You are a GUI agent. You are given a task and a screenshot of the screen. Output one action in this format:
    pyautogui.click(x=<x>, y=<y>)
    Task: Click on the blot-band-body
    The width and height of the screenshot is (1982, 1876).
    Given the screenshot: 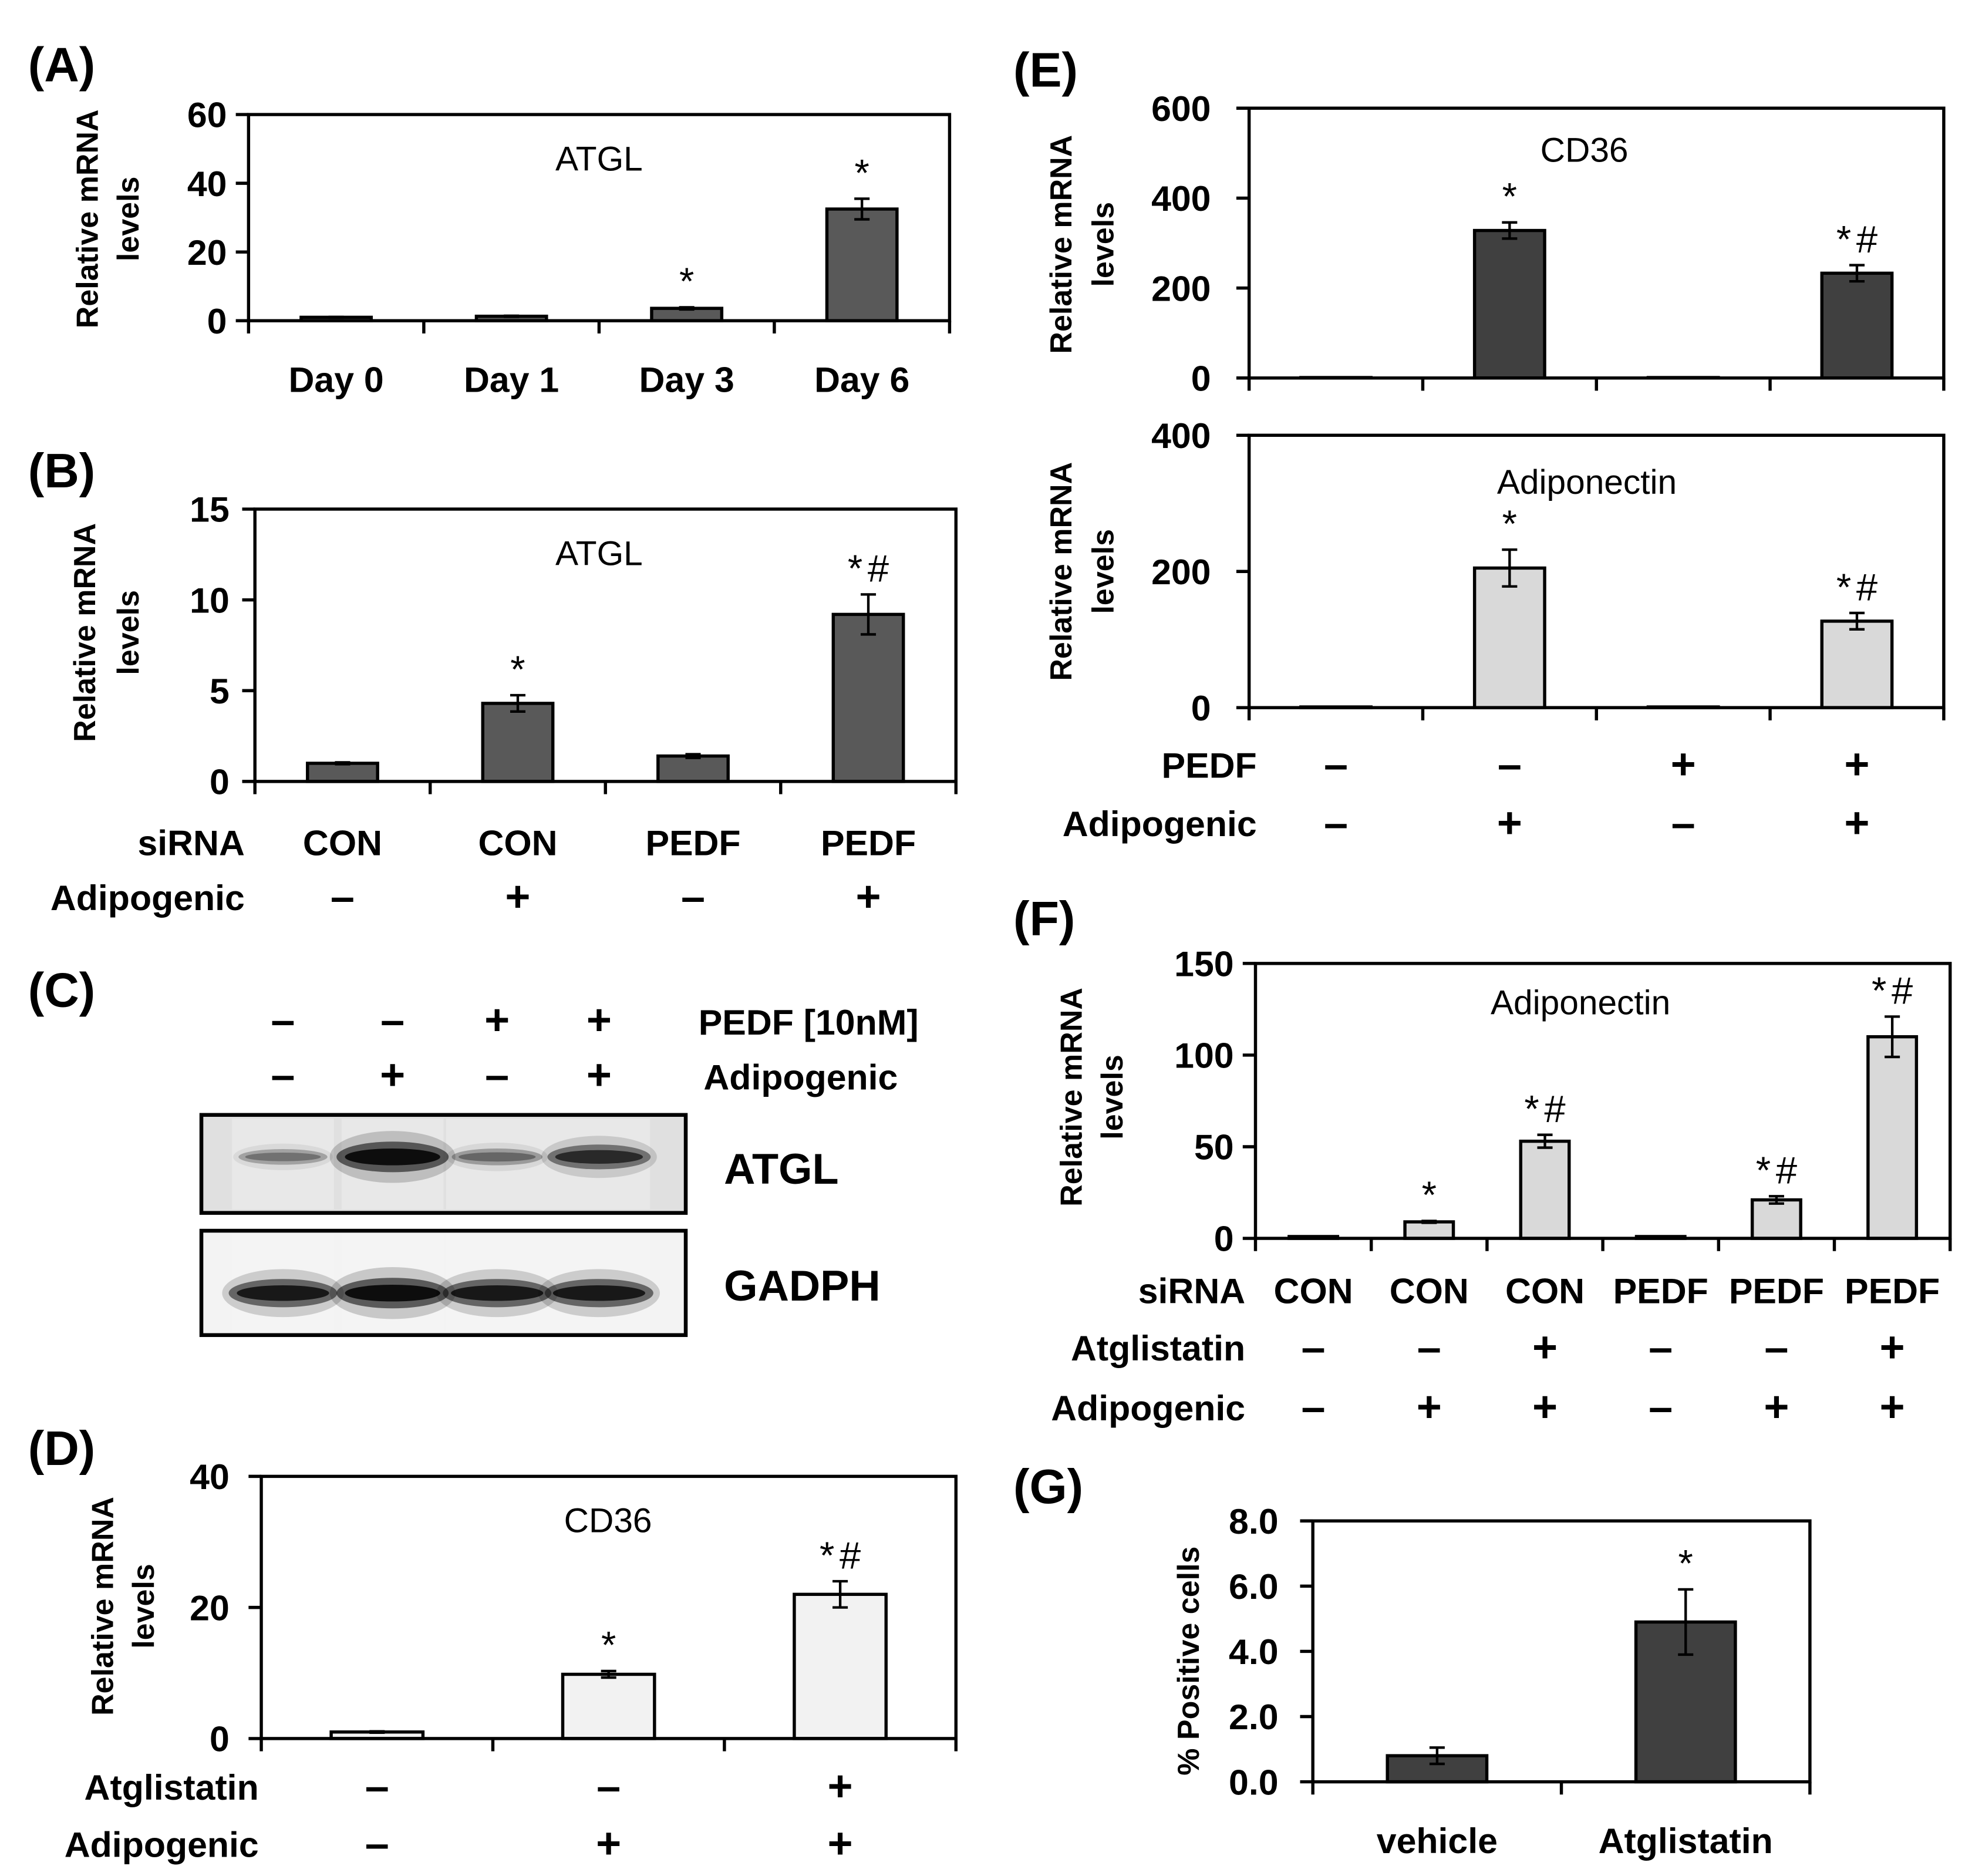 What is the action you would take?
    pyautogui.click(x=497, y=1157)
    